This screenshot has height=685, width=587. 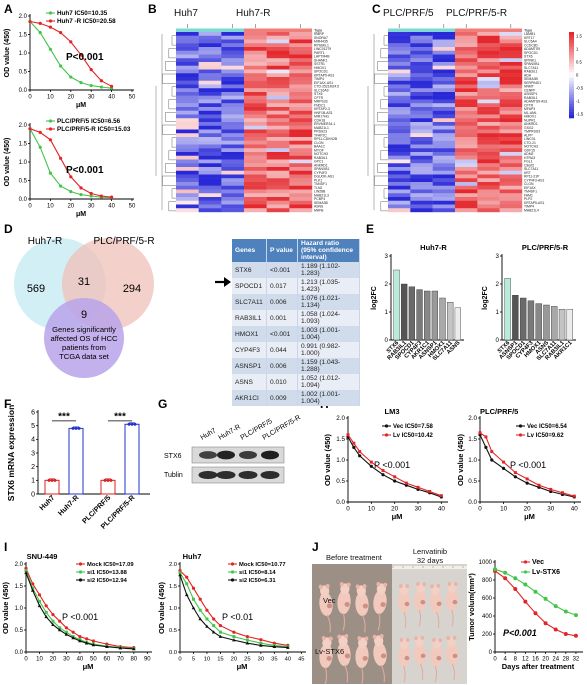 What do you see at coordinates (319, 150) in the screenshot?
I see `heatmap-b-gene-label: MYOF` at bounding box center [319, 150].